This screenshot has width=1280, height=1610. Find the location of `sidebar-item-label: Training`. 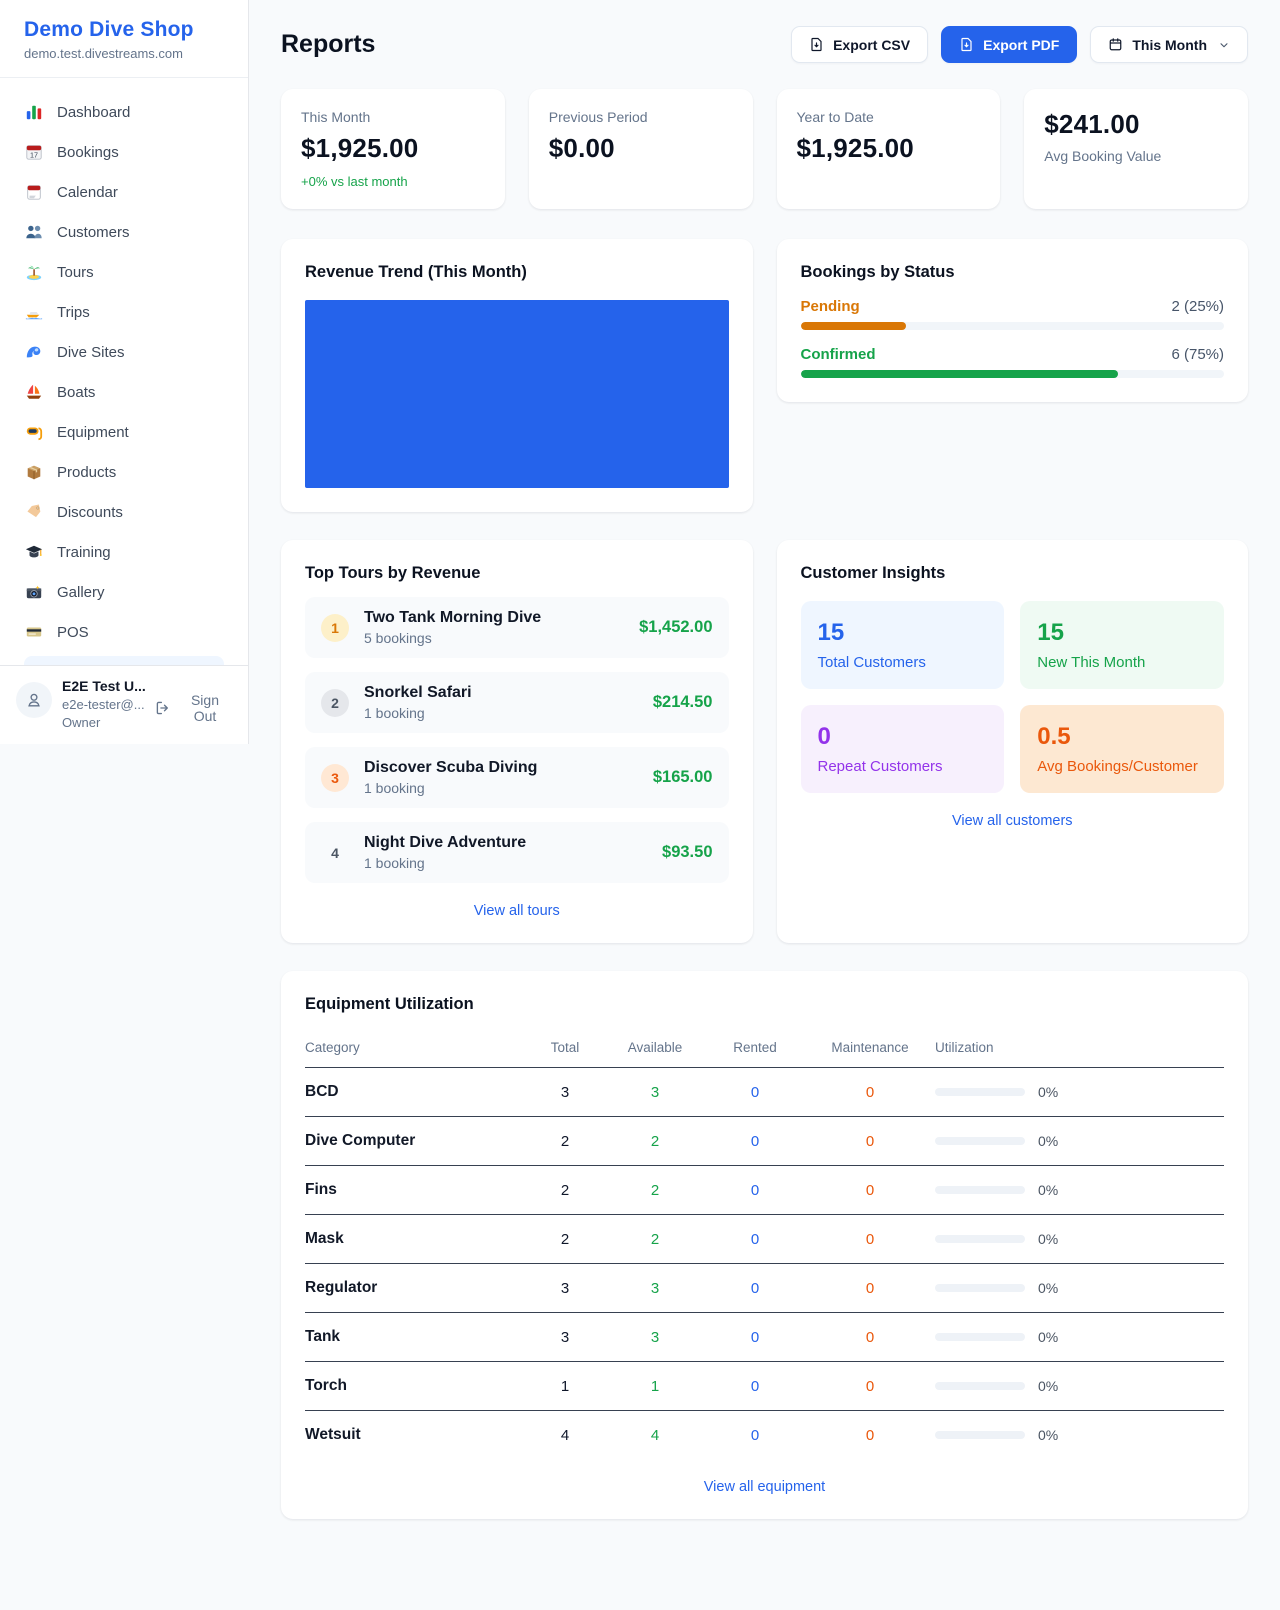

sidebar-item-label: Training is located at coordinates (84, 552).